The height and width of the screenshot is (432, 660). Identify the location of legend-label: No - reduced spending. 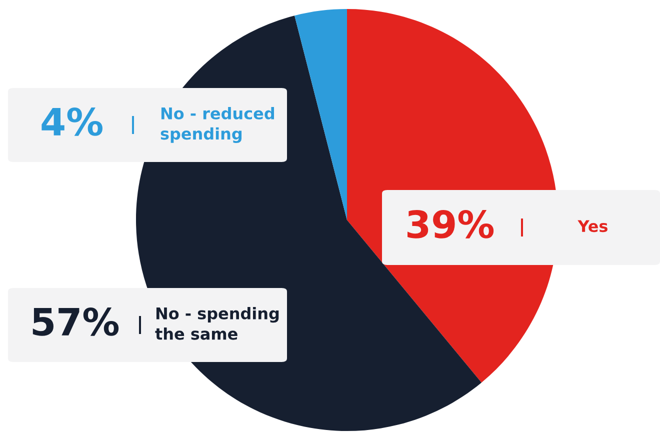
(217, 125).